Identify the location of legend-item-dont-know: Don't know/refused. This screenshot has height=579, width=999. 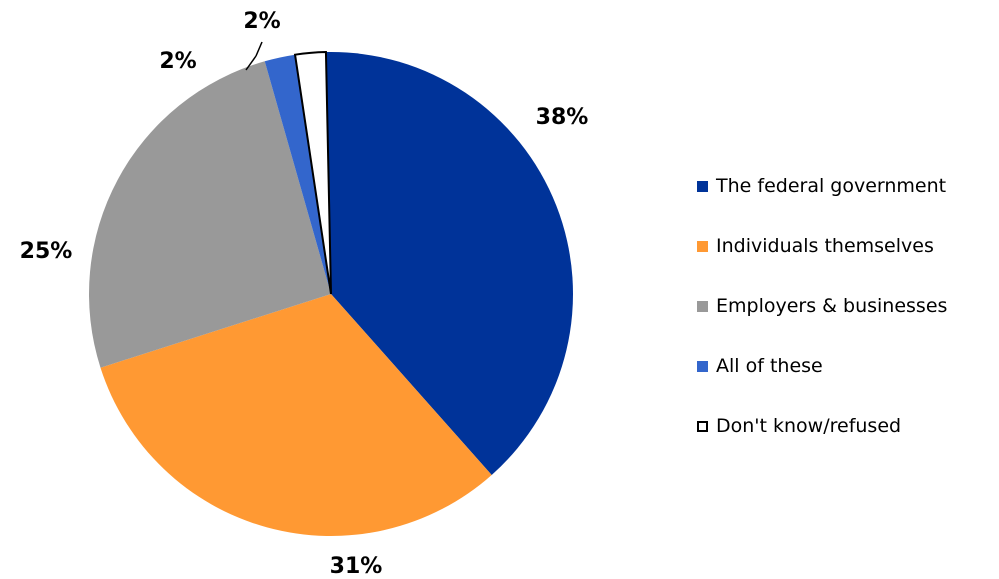
(822, 426).